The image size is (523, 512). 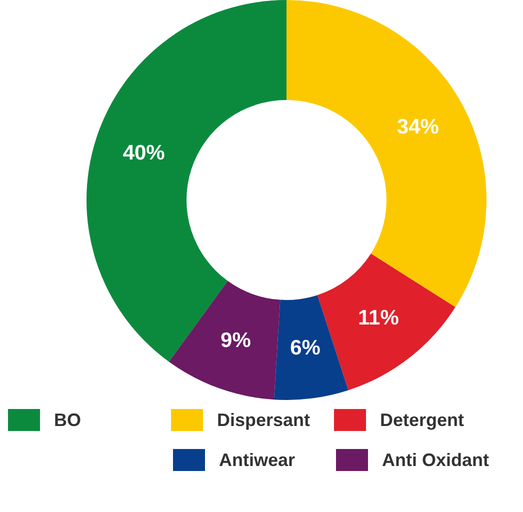 What do you see at coordinates (305, 348) in the screenshot?
I see `data-label: 6%` at bounding box center [305, 348].